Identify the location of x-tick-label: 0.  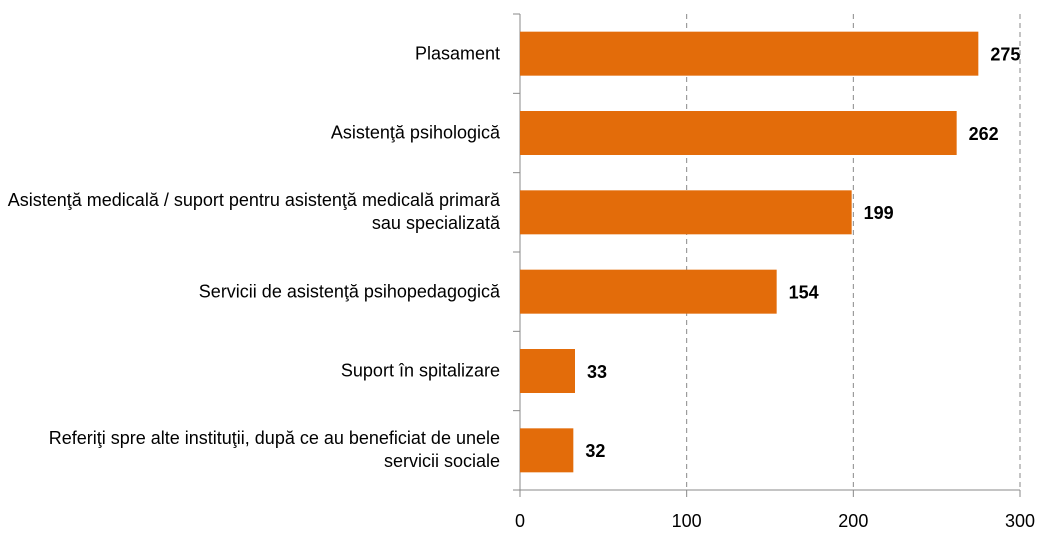
(520, 521).